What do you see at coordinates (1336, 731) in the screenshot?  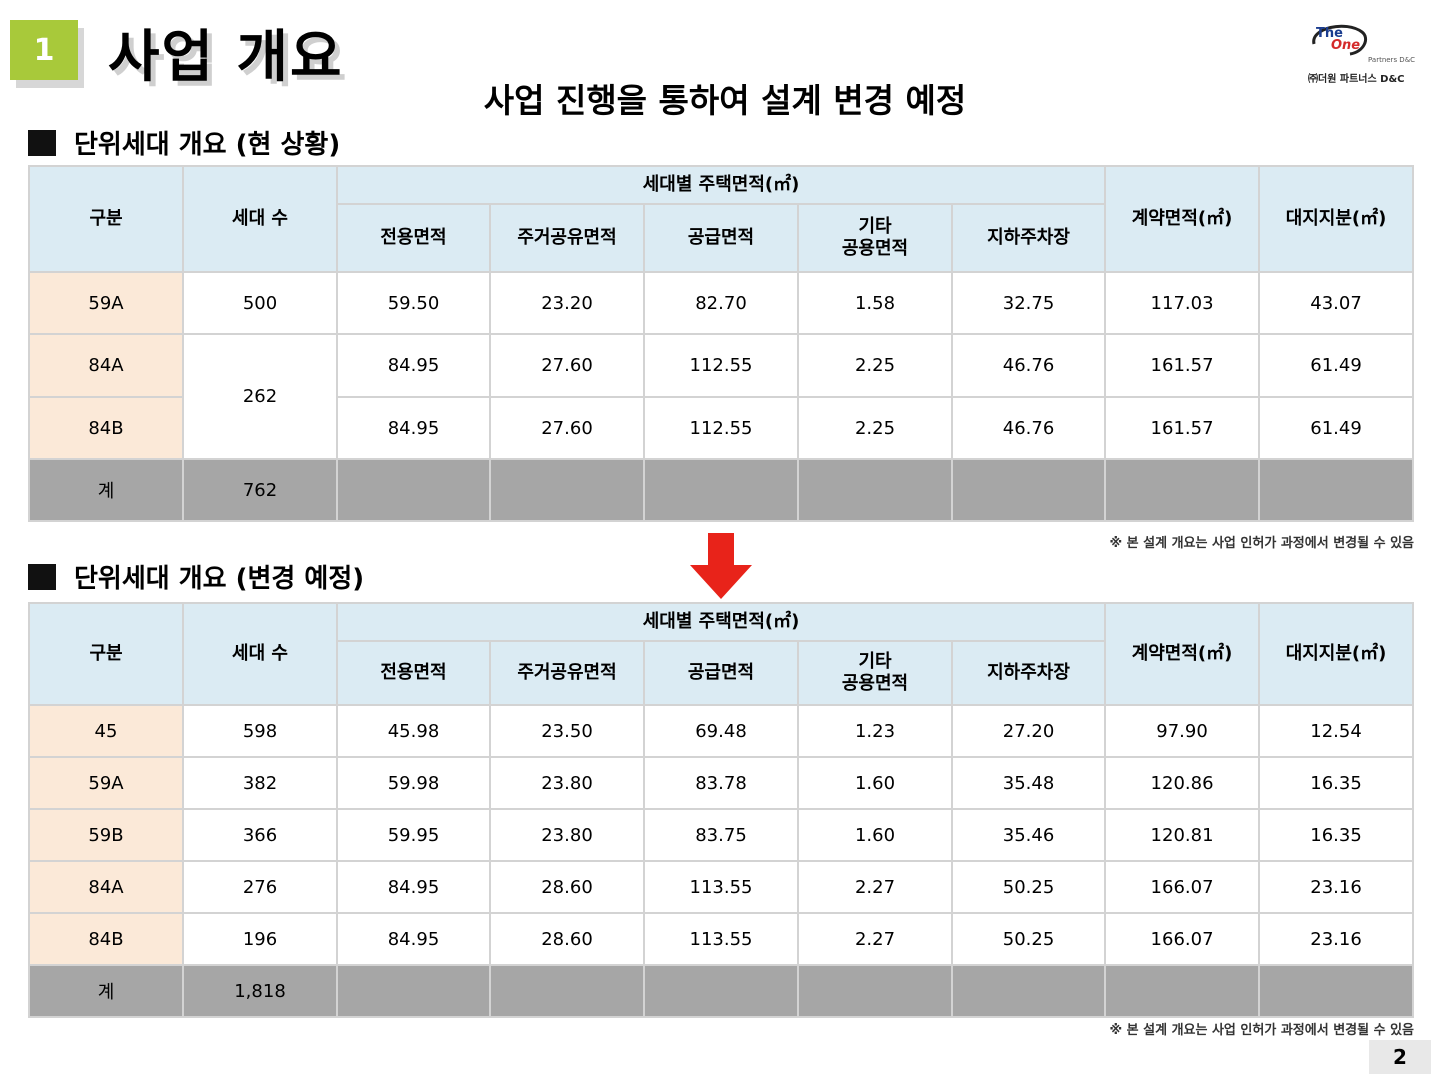 I see `cell-land: 12.54` at bounding box center [1336, 731].